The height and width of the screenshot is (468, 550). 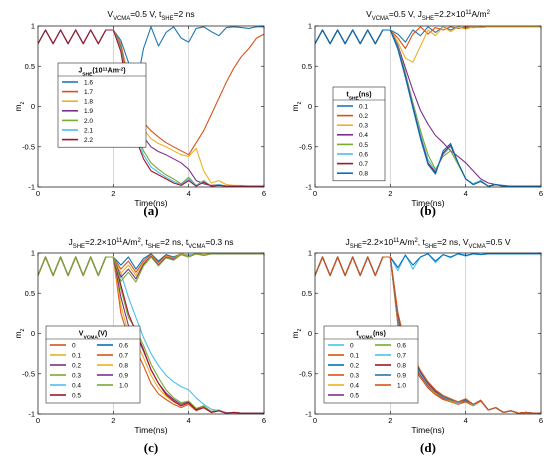 I want to click on legend-item: 0.5, so click(x=343, y=395).